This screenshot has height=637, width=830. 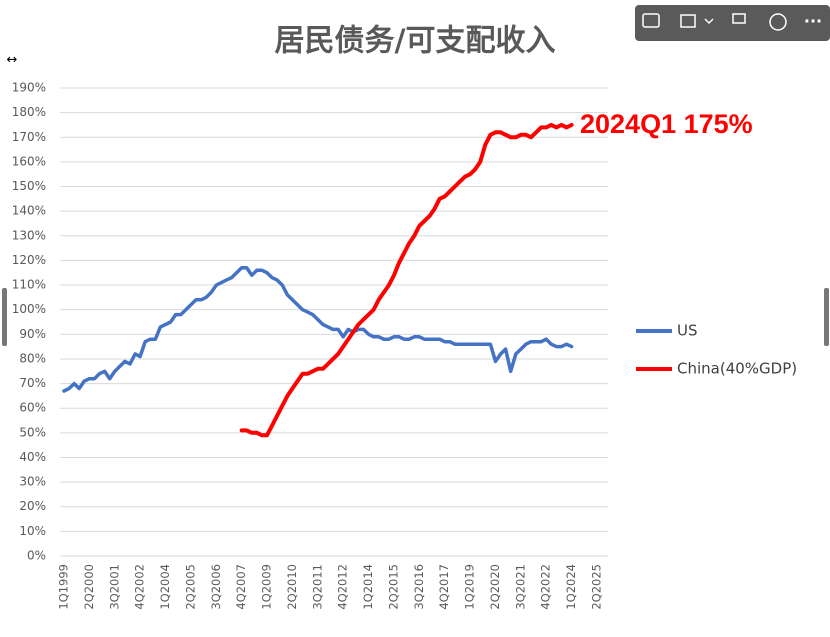 I want to click on align-icon, so click(x=739, y=18).